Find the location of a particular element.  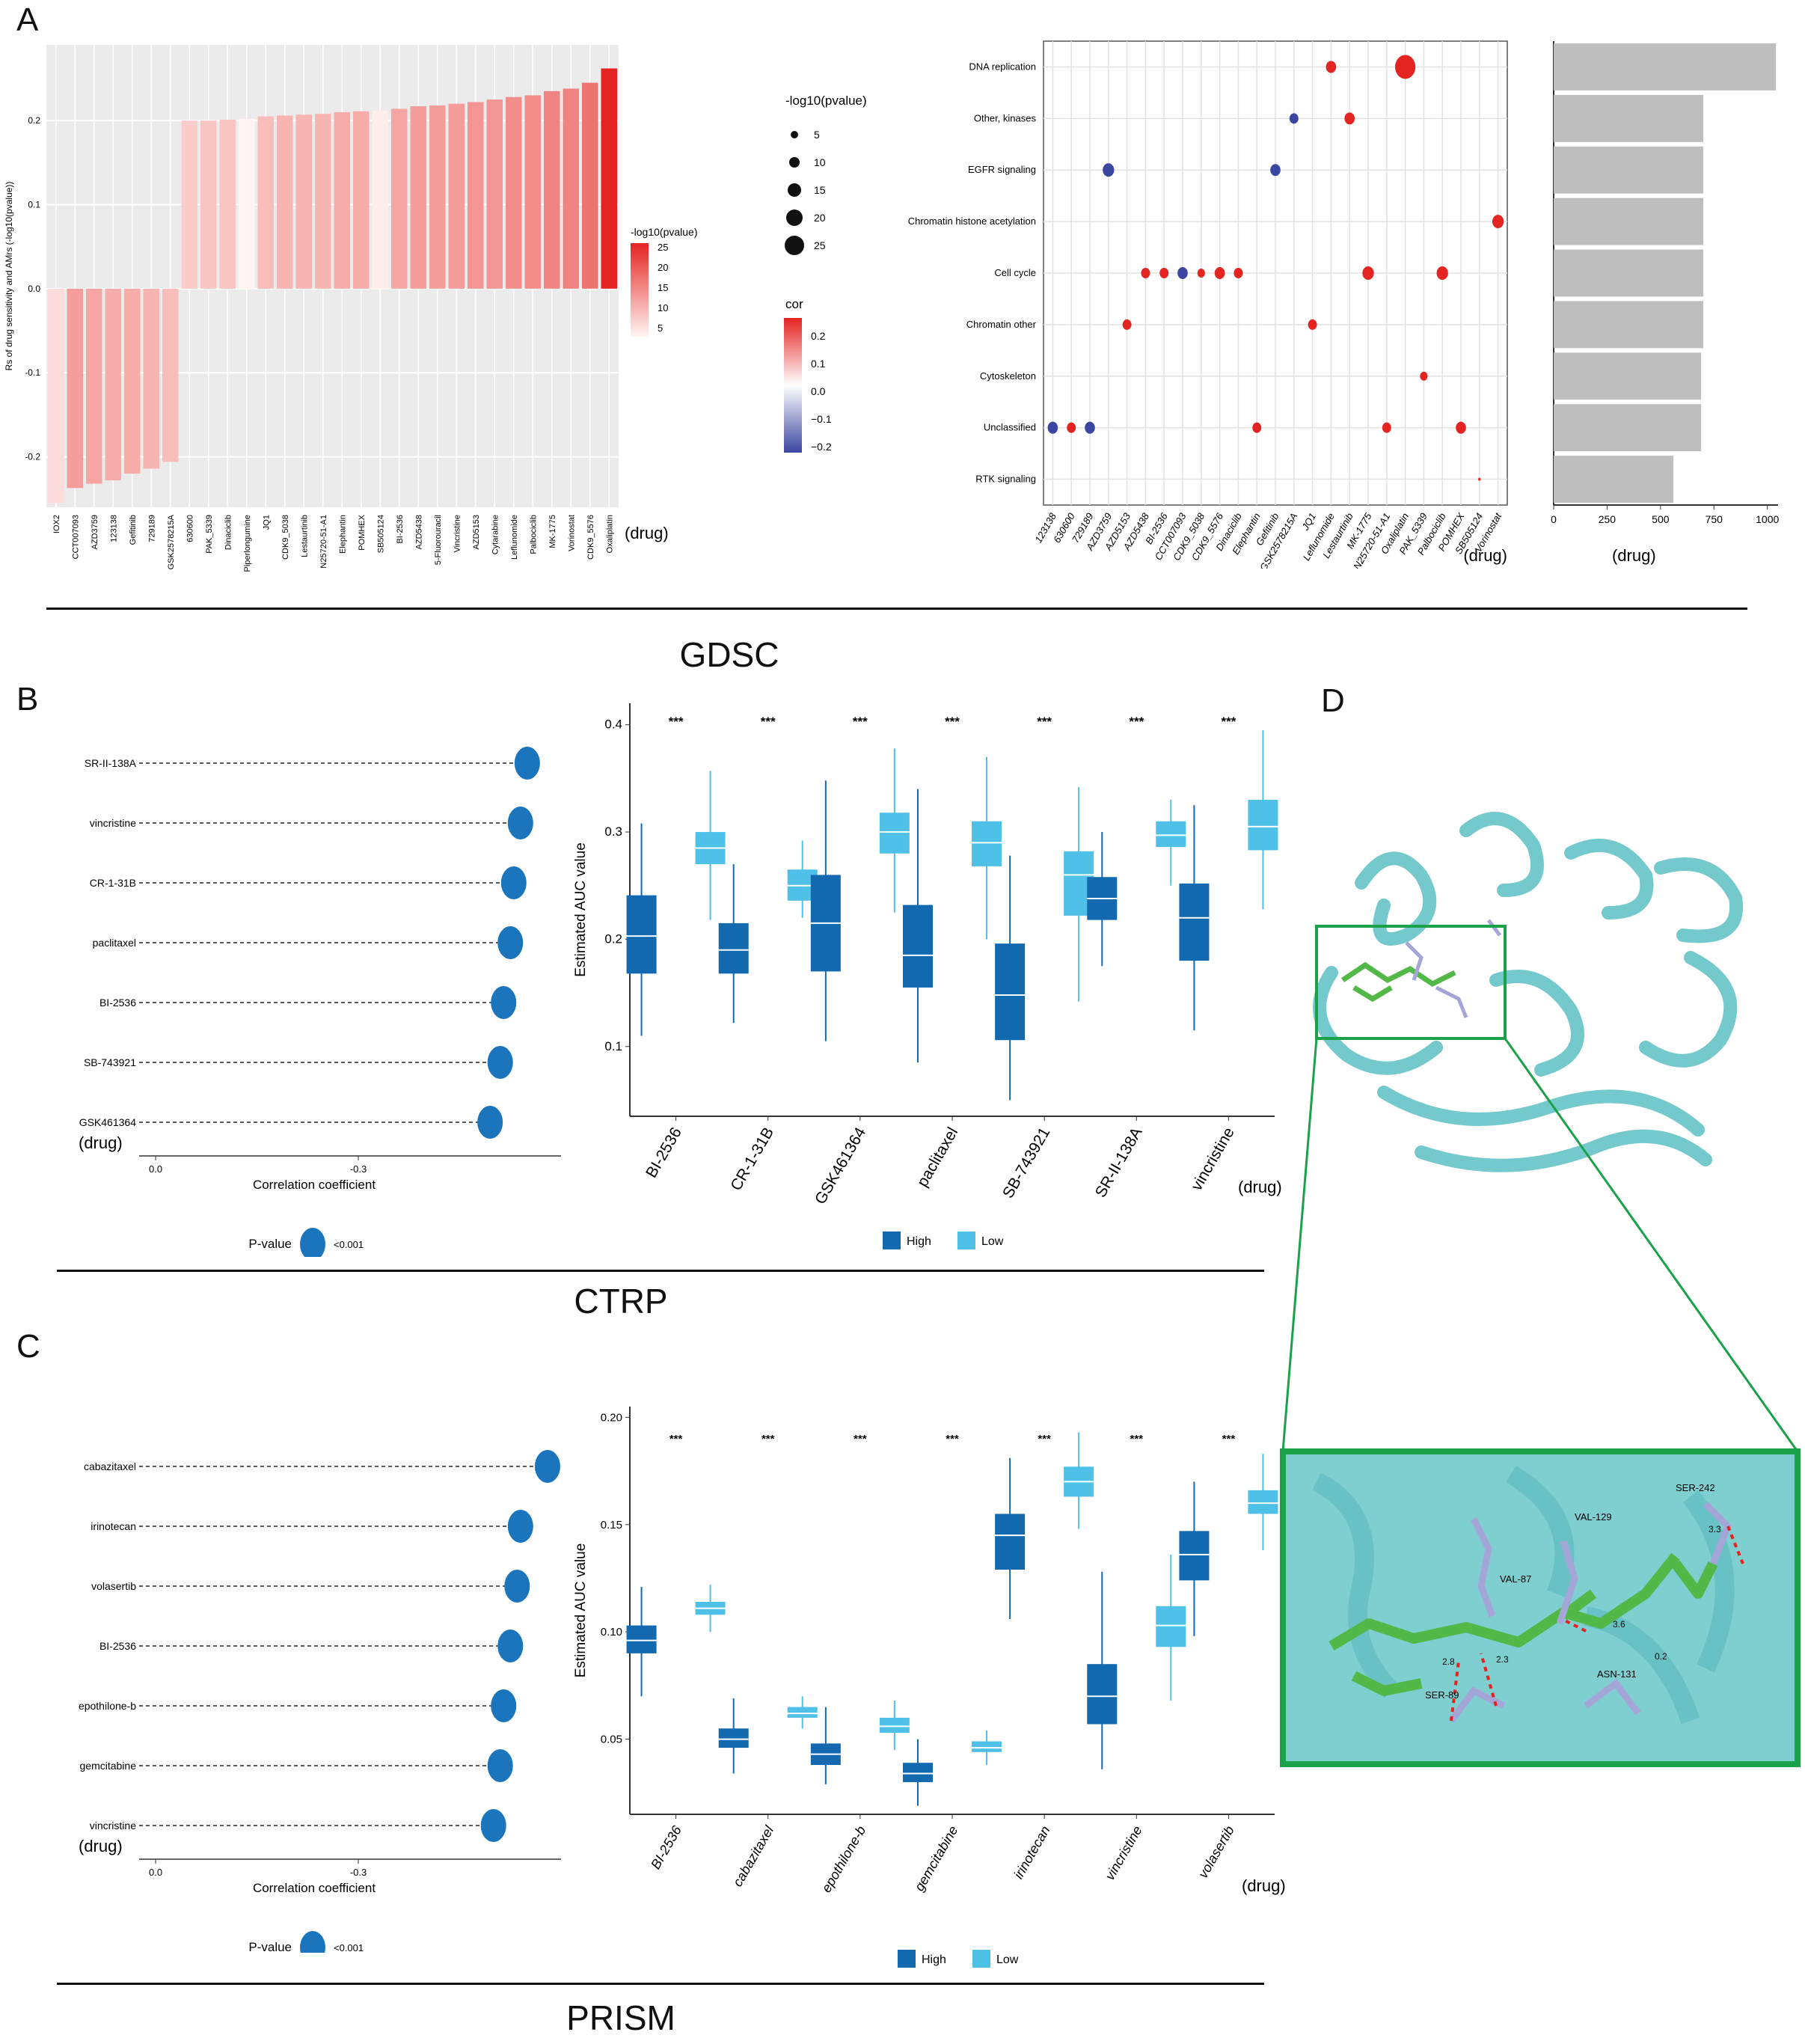

cor-legend-label: 0.1 is located at coordinates (818, 364).